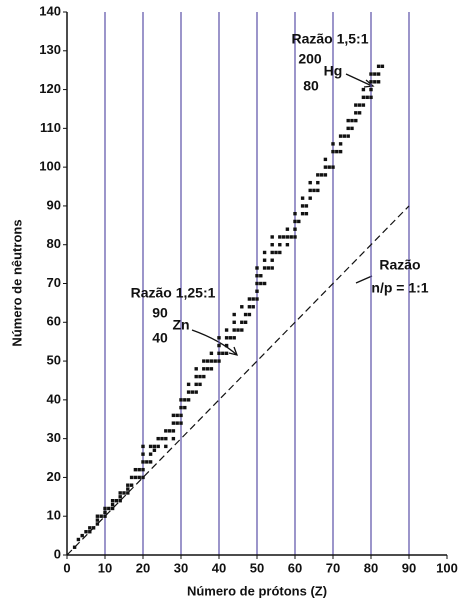 The width and height of the screenshot is (469, 606). I want to click on y-tick-label: 10, so click(54, 515).